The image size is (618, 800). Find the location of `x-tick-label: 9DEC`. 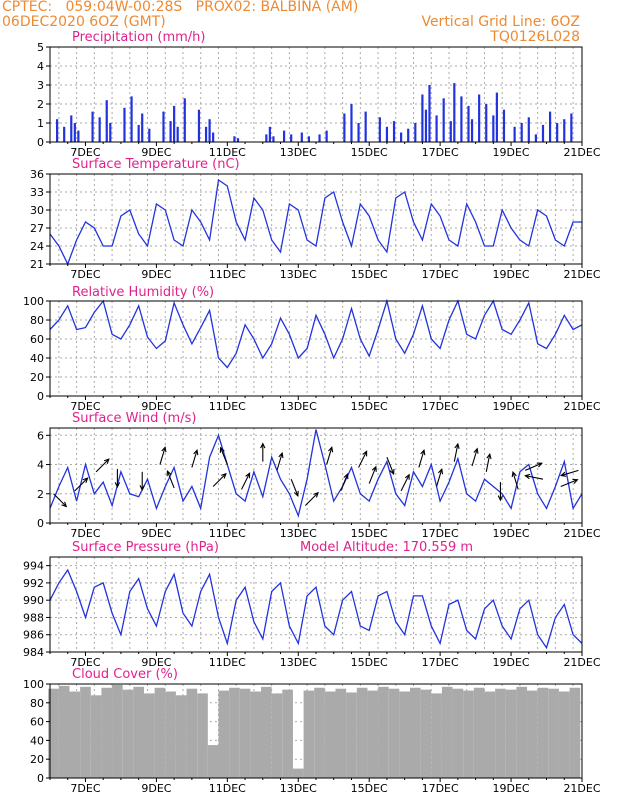

x-tick-label: 9DEC is located at coordinates (156, 406).